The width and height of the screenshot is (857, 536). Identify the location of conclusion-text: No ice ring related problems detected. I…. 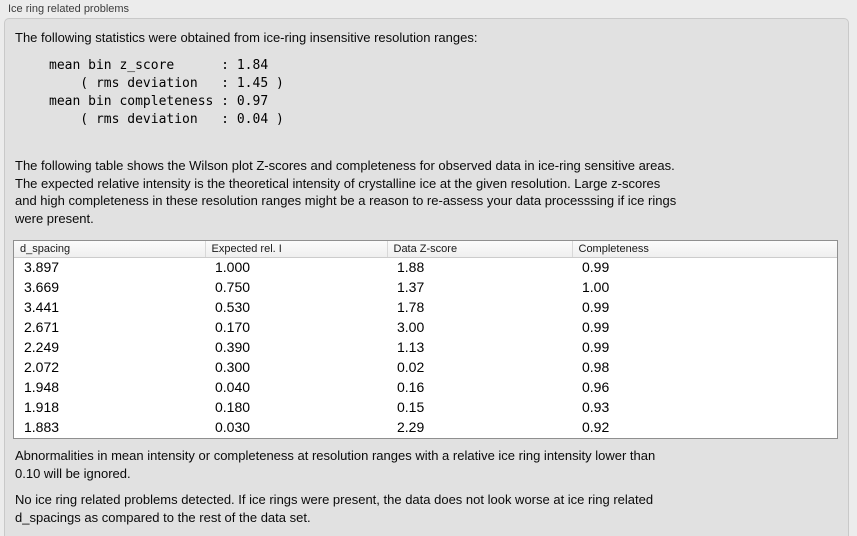
(334, 508).